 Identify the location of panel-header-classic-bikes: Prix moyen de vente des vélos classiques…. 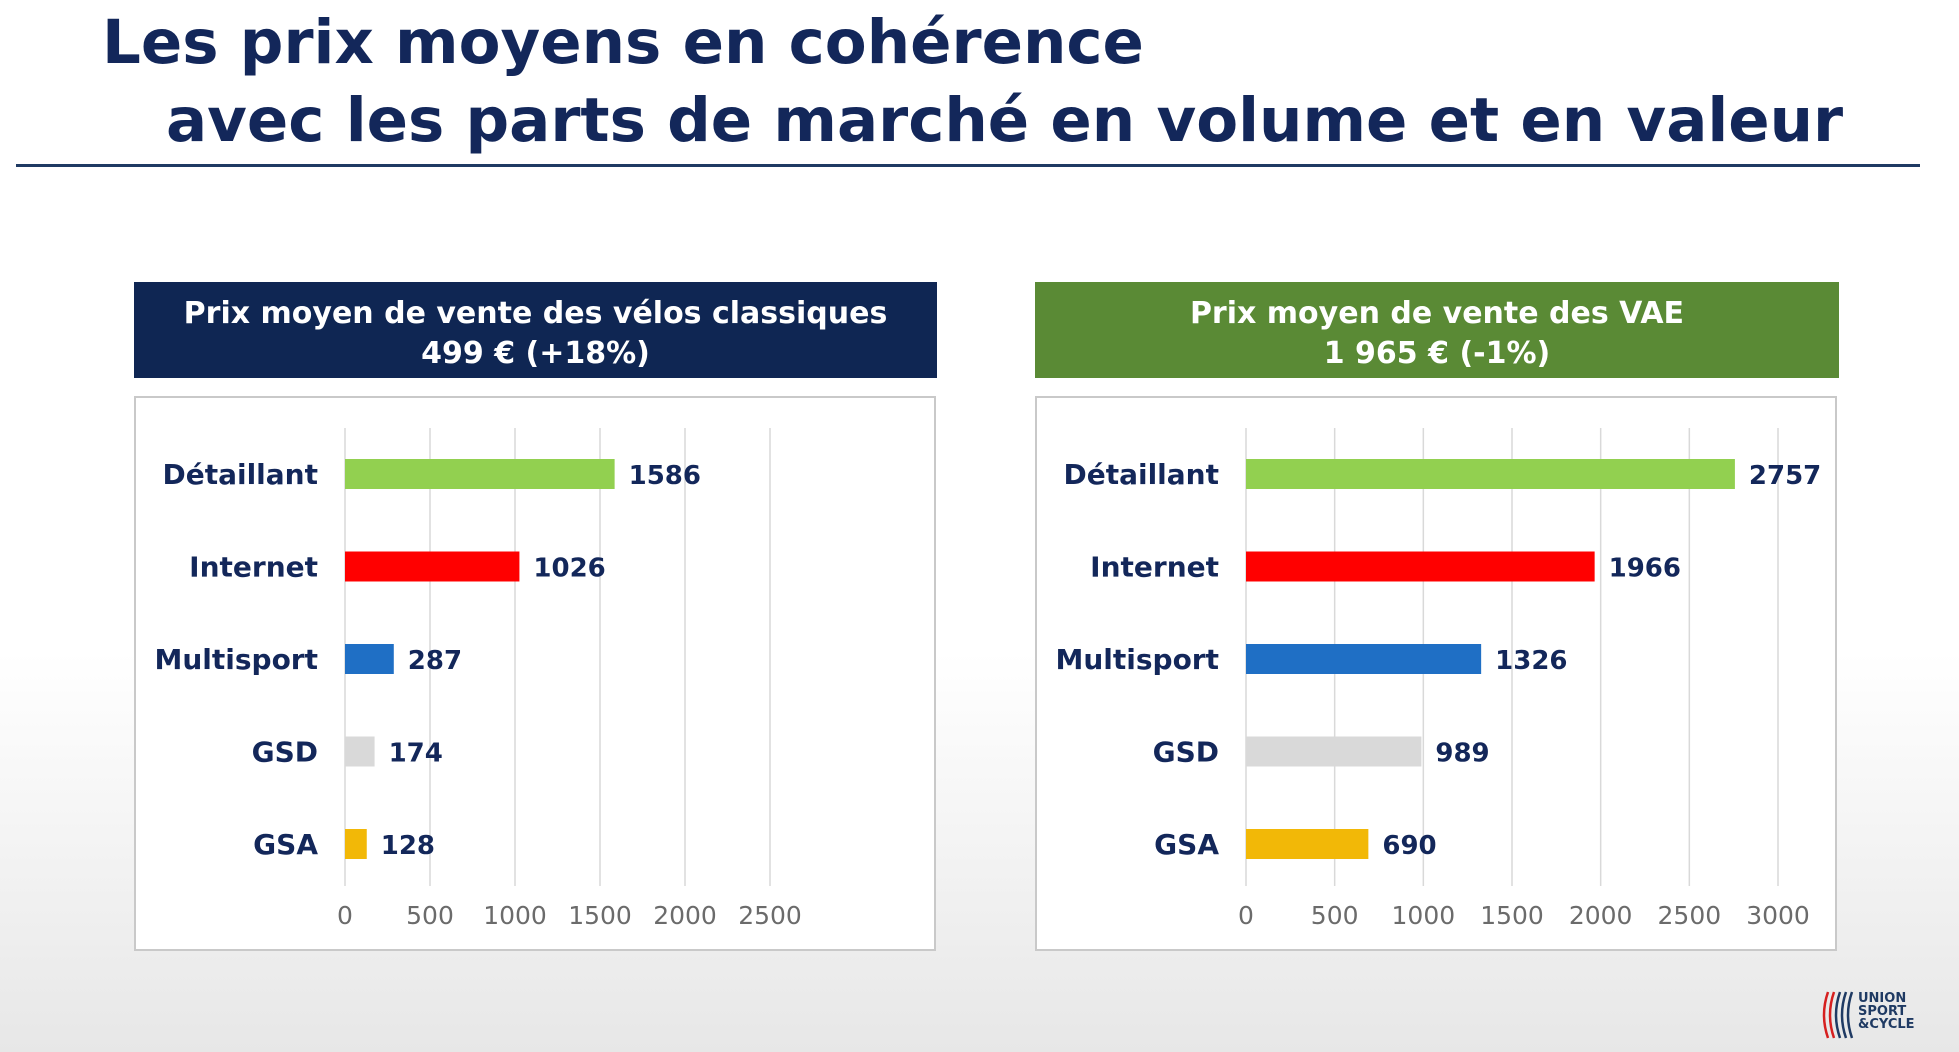
(535, 330).